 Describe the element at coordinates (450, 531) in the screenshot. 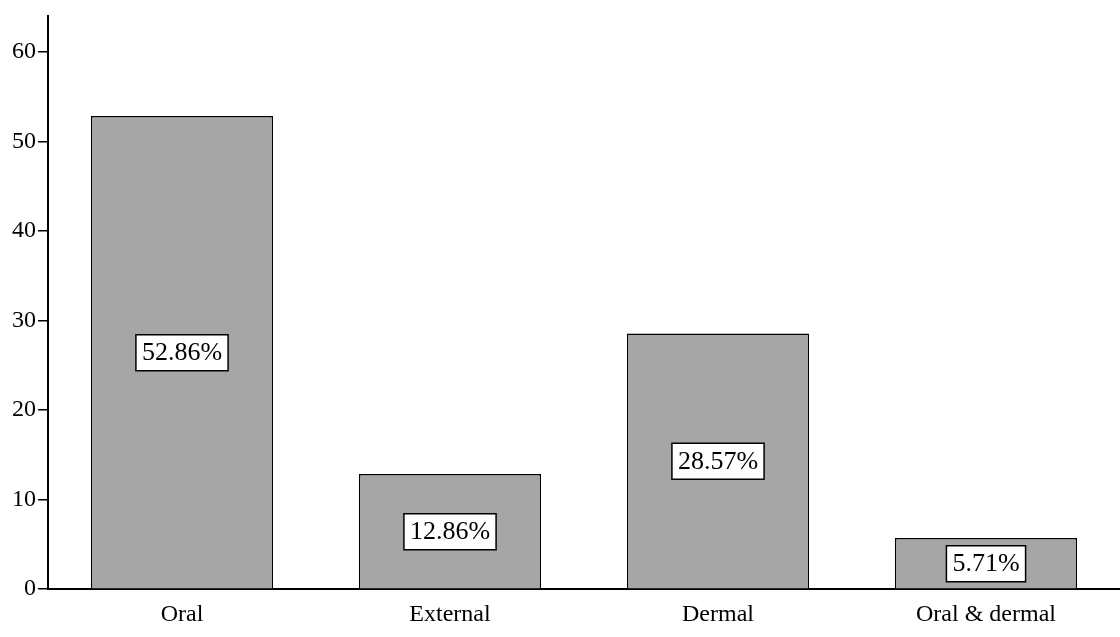

I see `data-label: 12.86%` at that location.